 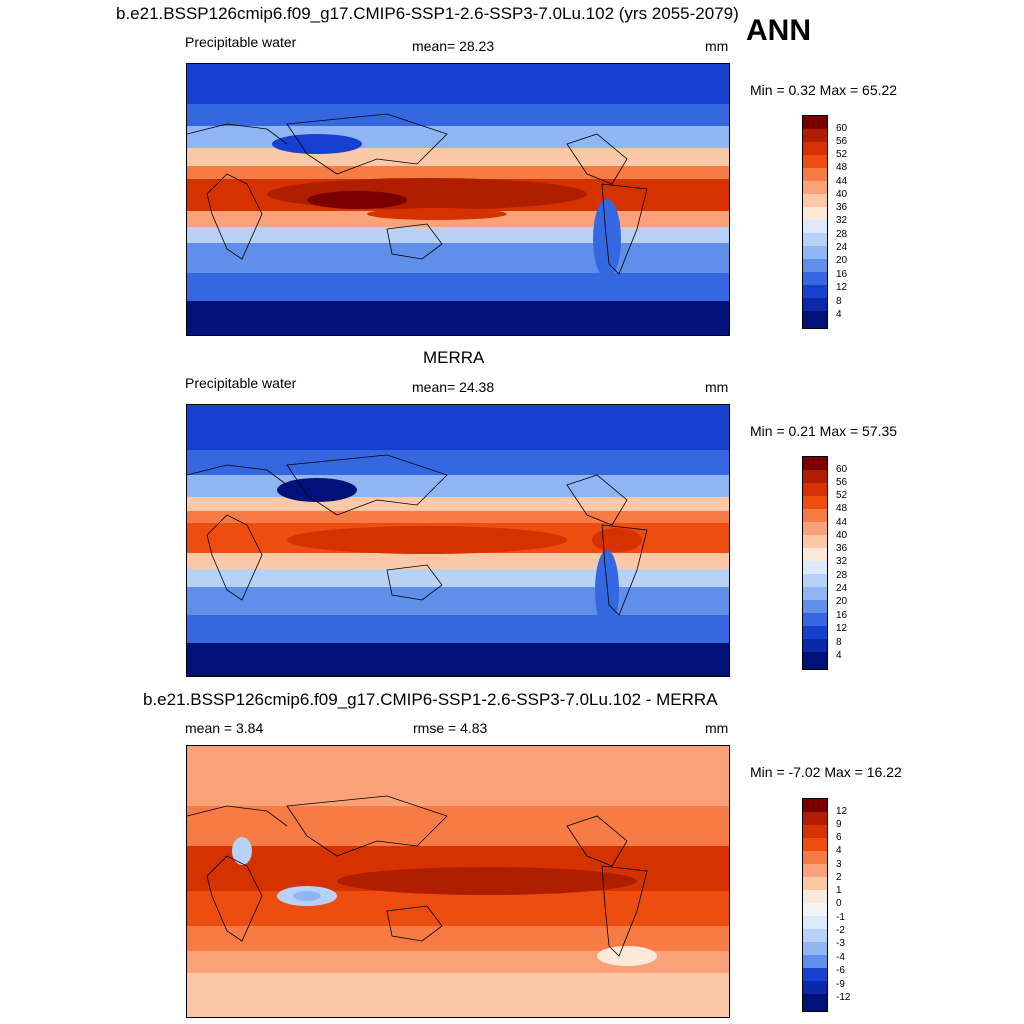 I want to click on panel1-colorbar-label: 24, so click(x=842, y=247).